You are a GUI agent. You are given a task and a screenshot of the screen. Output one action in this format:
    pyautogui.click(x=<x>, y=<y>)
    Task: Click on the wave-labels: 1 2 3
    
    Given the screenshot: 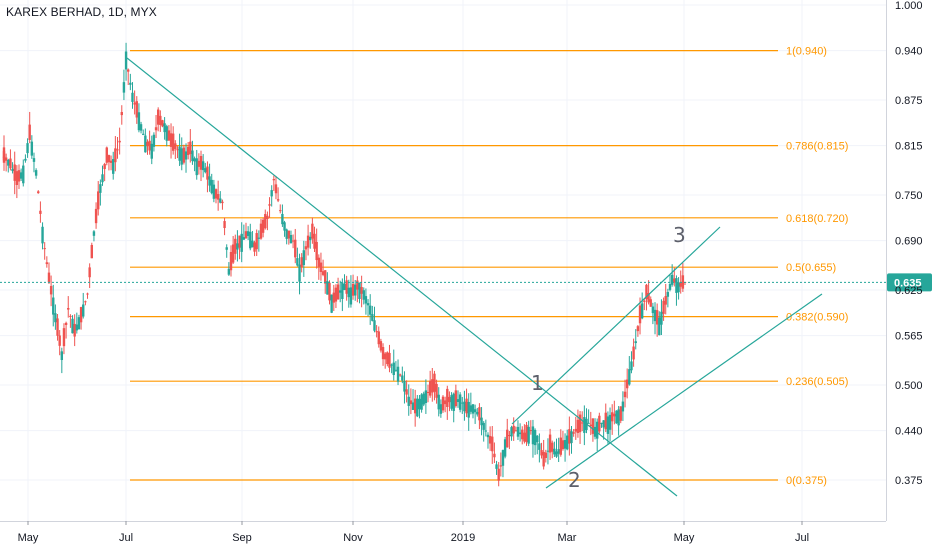 What is the action you would take?
    pyautogui.click(x=608, y=357)
    